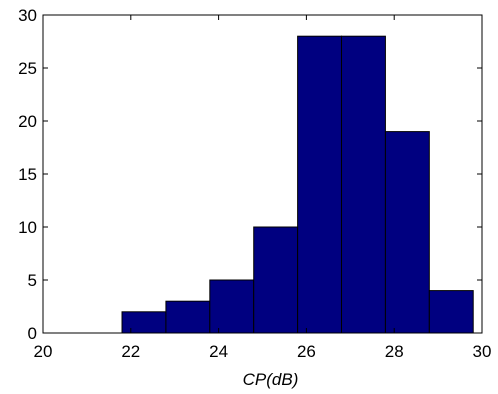 Image resolution: width=498 pixels, height=394 pixels. Describe the element at coordinates (27, 174) in the screenshot. I see `y-tick-label: 15` at that location.